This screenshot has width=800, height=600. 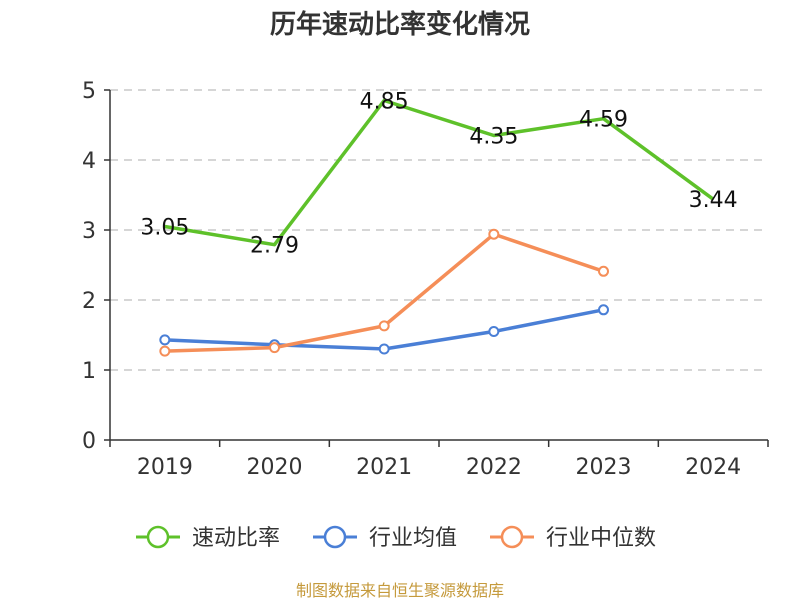 I want to click on data-label: 4.35, so click(x=493, y=137).